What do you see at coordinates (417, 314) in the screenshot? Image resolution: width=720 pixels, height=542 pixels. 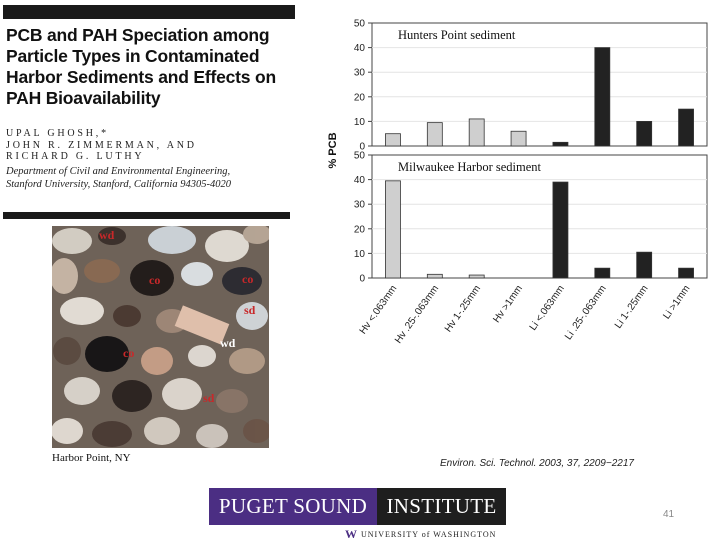 I see `x-tick-label: Hv .25-.063mm` at bounding box center [417, 314].